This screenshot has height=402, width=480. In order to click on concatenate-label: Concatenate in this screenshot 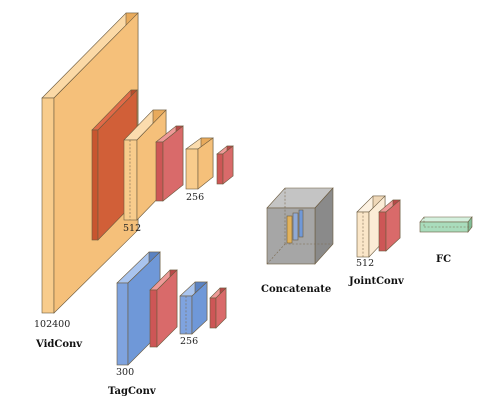, I will do `click(296, 289)`.